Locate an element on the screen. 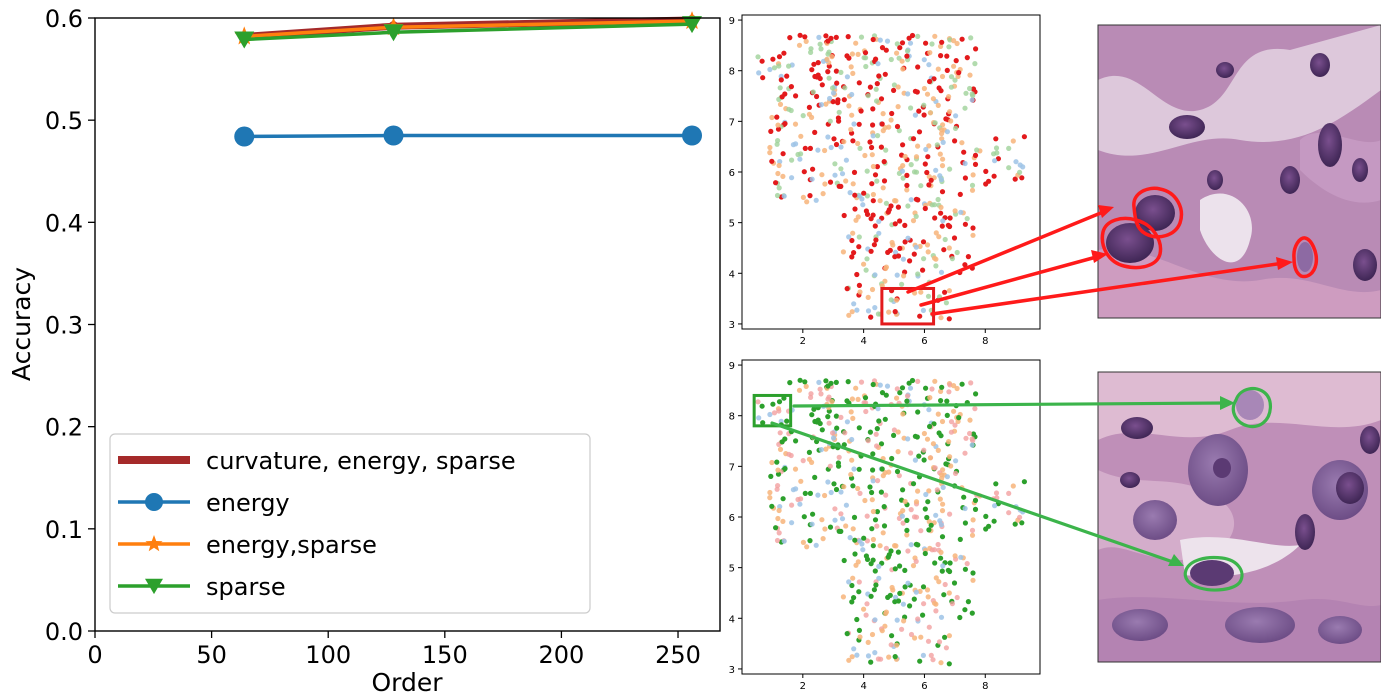 The image size is (1381, 696). x-tick-label: 2 is located at coordinates (803, 686).